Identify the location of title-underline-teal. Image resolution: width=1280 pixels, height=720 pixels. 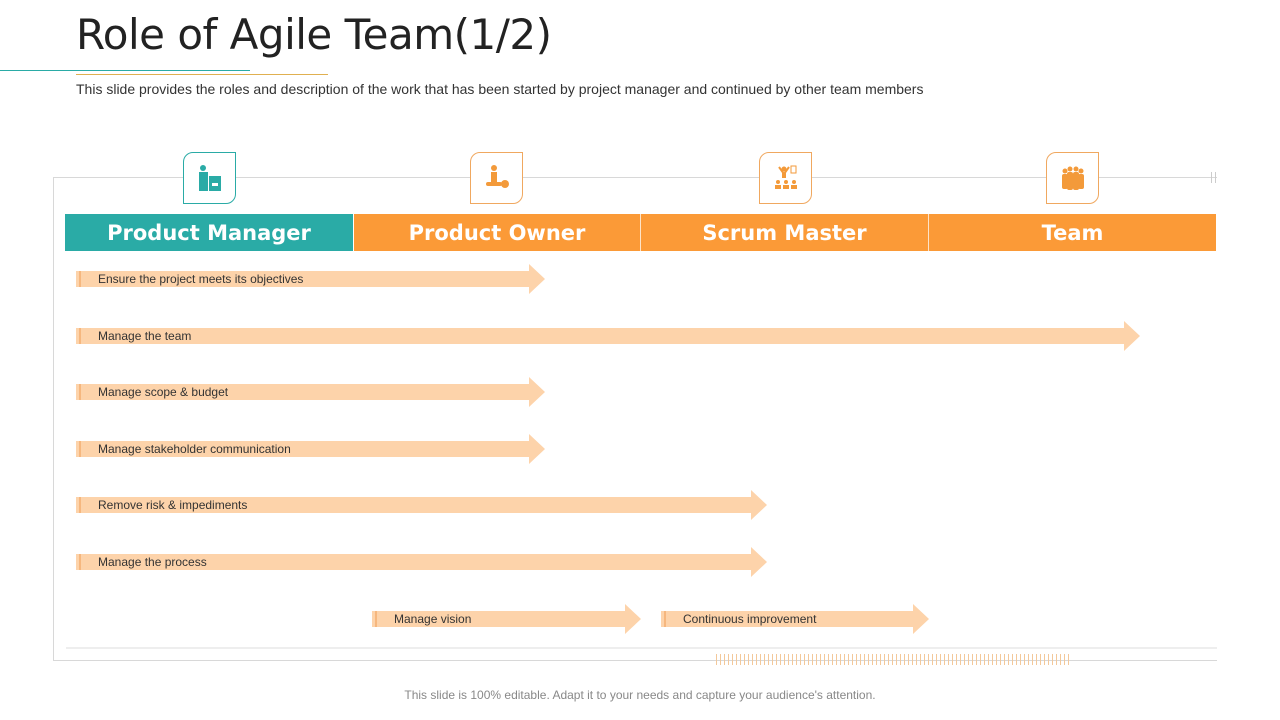
(125, 70).